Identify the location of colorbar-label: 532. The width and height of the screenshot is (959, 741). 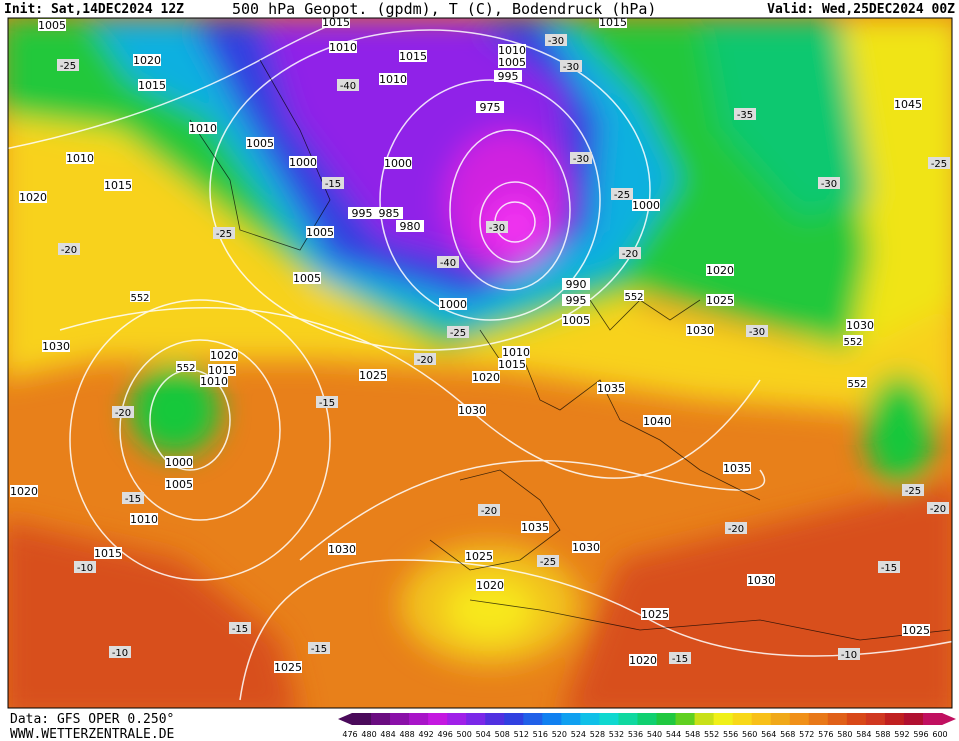
(616, 734).